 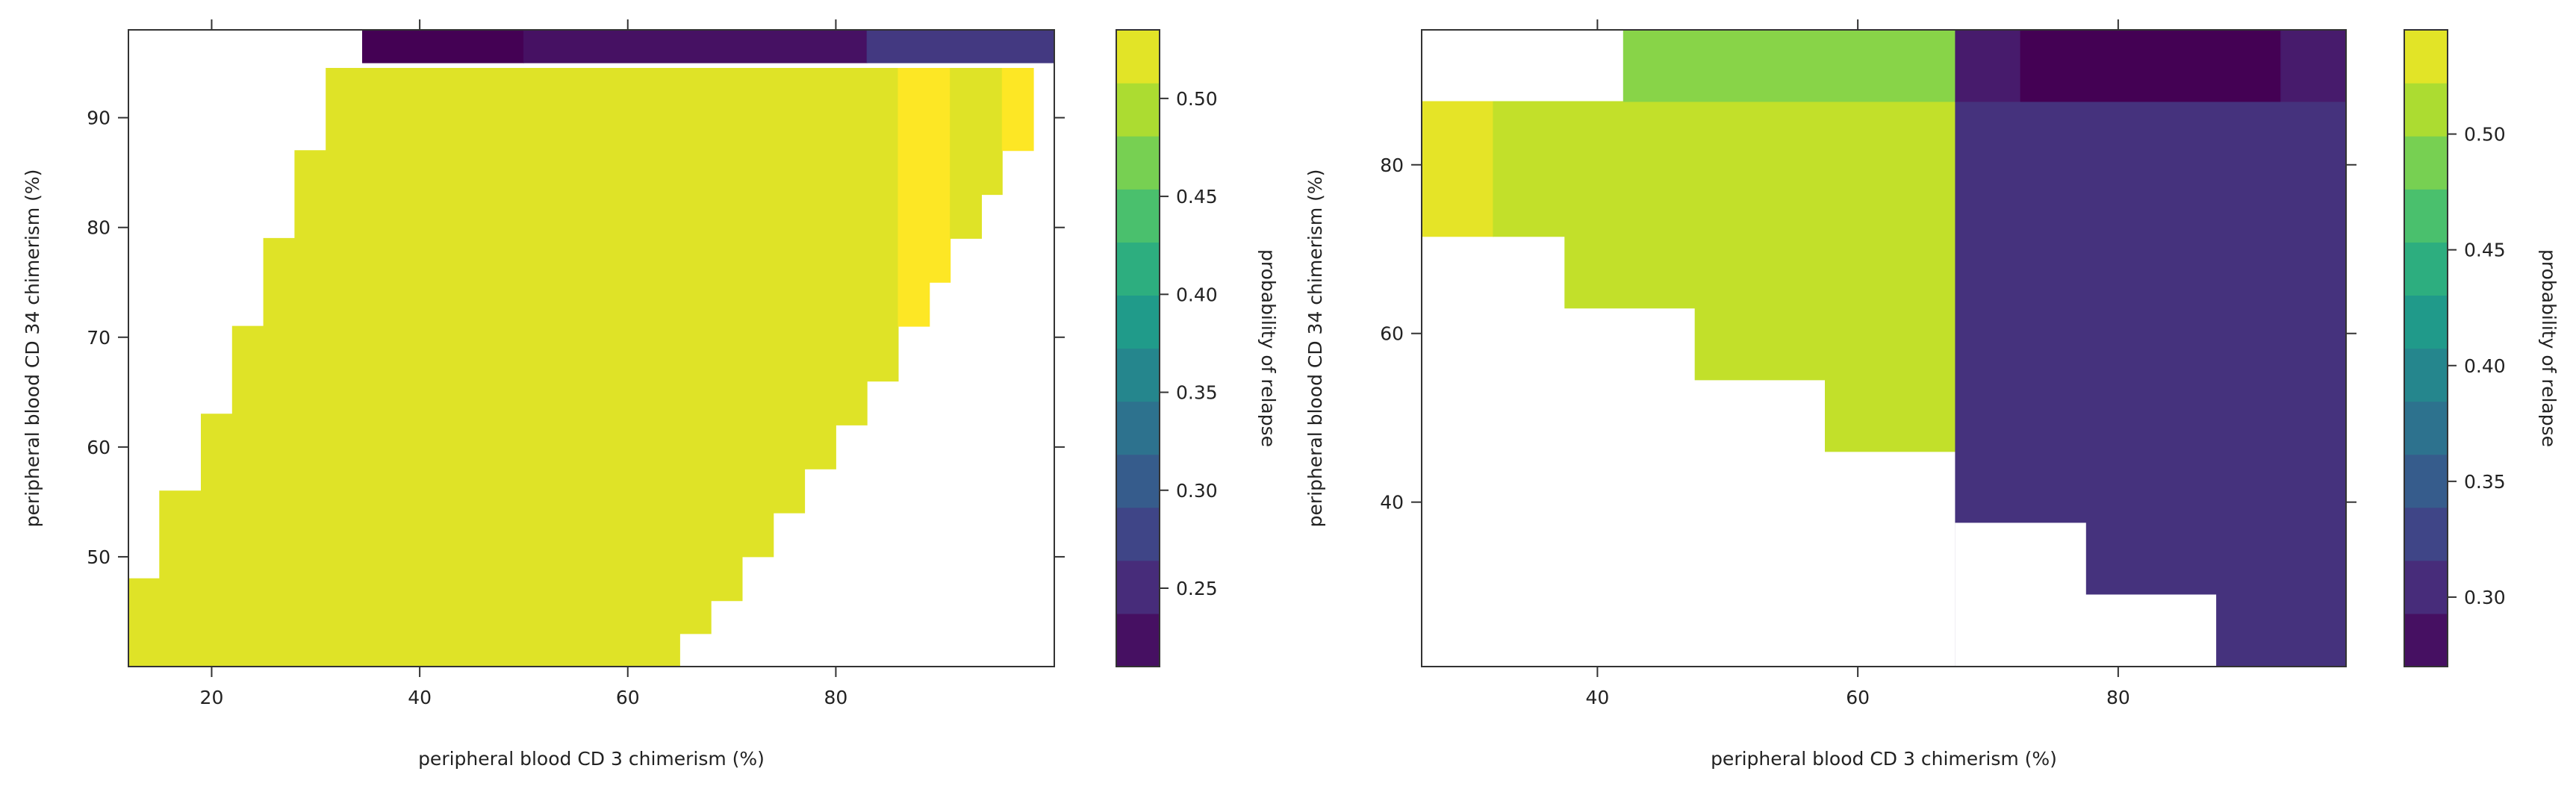 What do you see at coordinates (1392, 503) in the screenshot?
I see `y-tick-label: 40` at bounding box center [1392, 503].